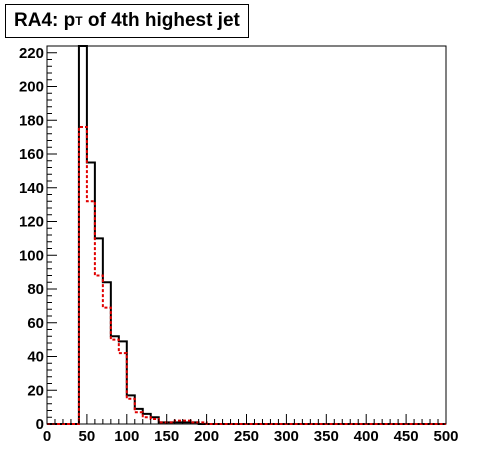  I want to click on x-tick-label: 200, so click(206, 436).